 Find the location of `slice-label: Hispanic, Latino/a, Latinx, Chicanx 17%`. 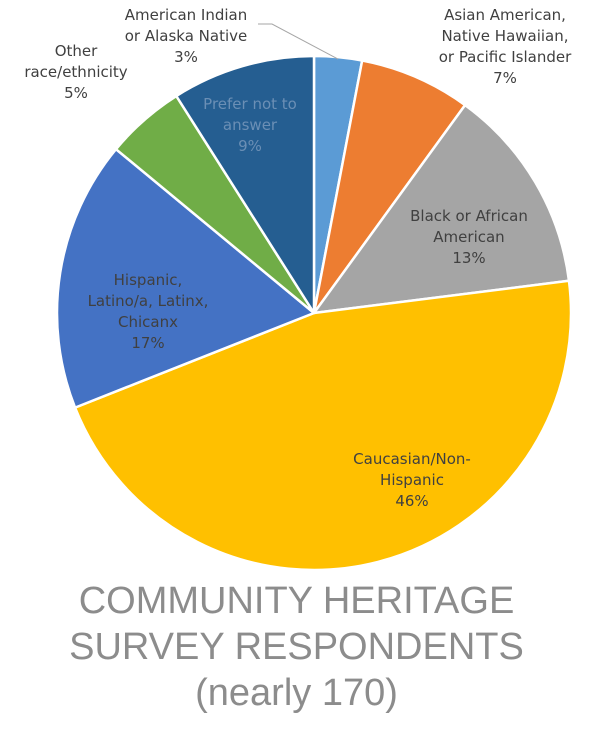

slice-label: Hispanic, Latino/a, Latinx, Chicanx 17% is located at coordinates (148, 311).